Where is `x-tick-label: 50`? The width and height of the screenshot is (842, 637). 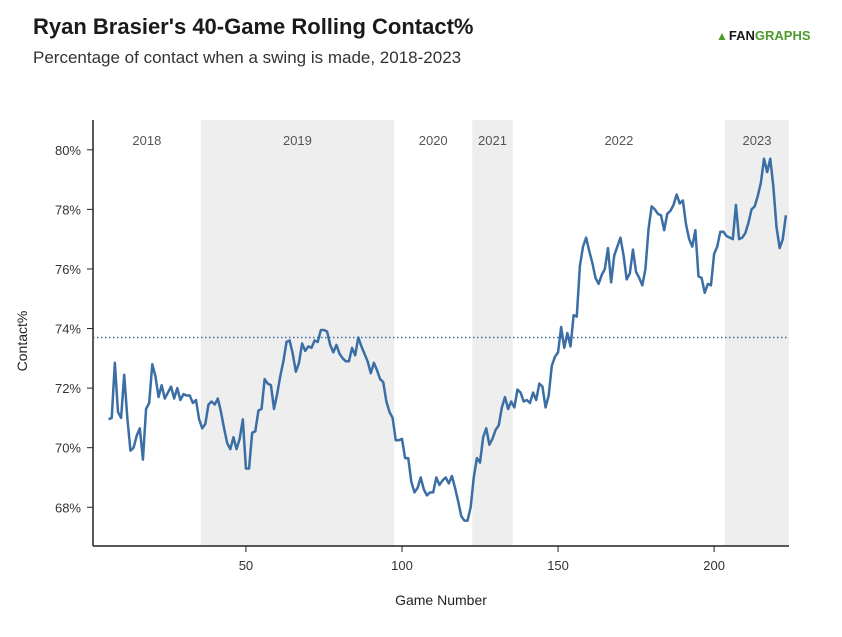
x-tick-label: 50 is located at coordinates (246, 565).